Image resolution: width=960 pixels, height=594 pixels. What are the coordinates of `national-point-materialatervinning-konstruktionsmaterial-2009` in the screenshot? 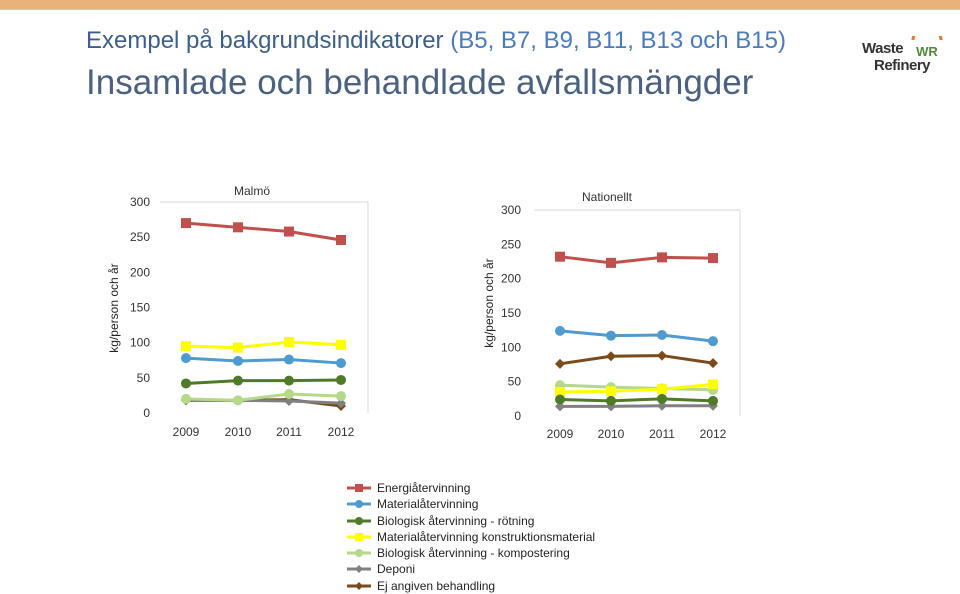 It's located at (560, 391).